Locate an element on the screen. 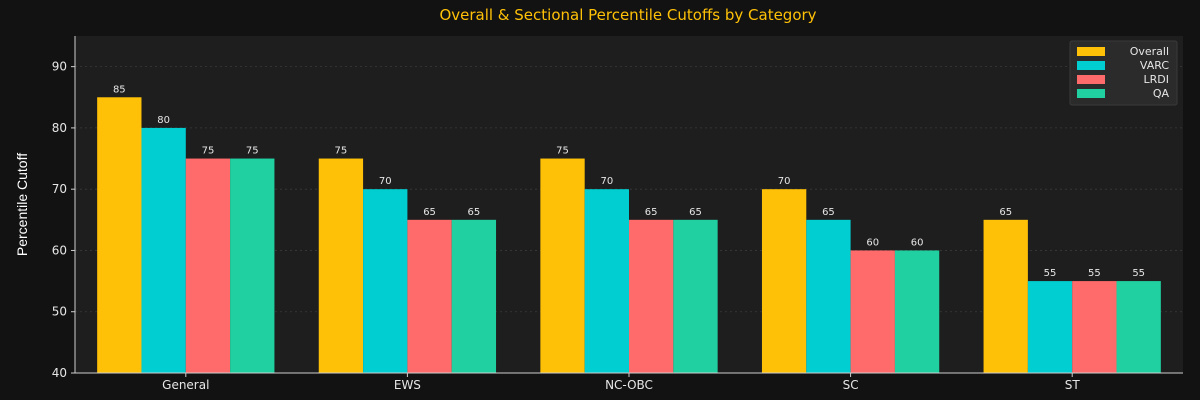  x-tick-label: EWS is located at coordinates (407, 385).